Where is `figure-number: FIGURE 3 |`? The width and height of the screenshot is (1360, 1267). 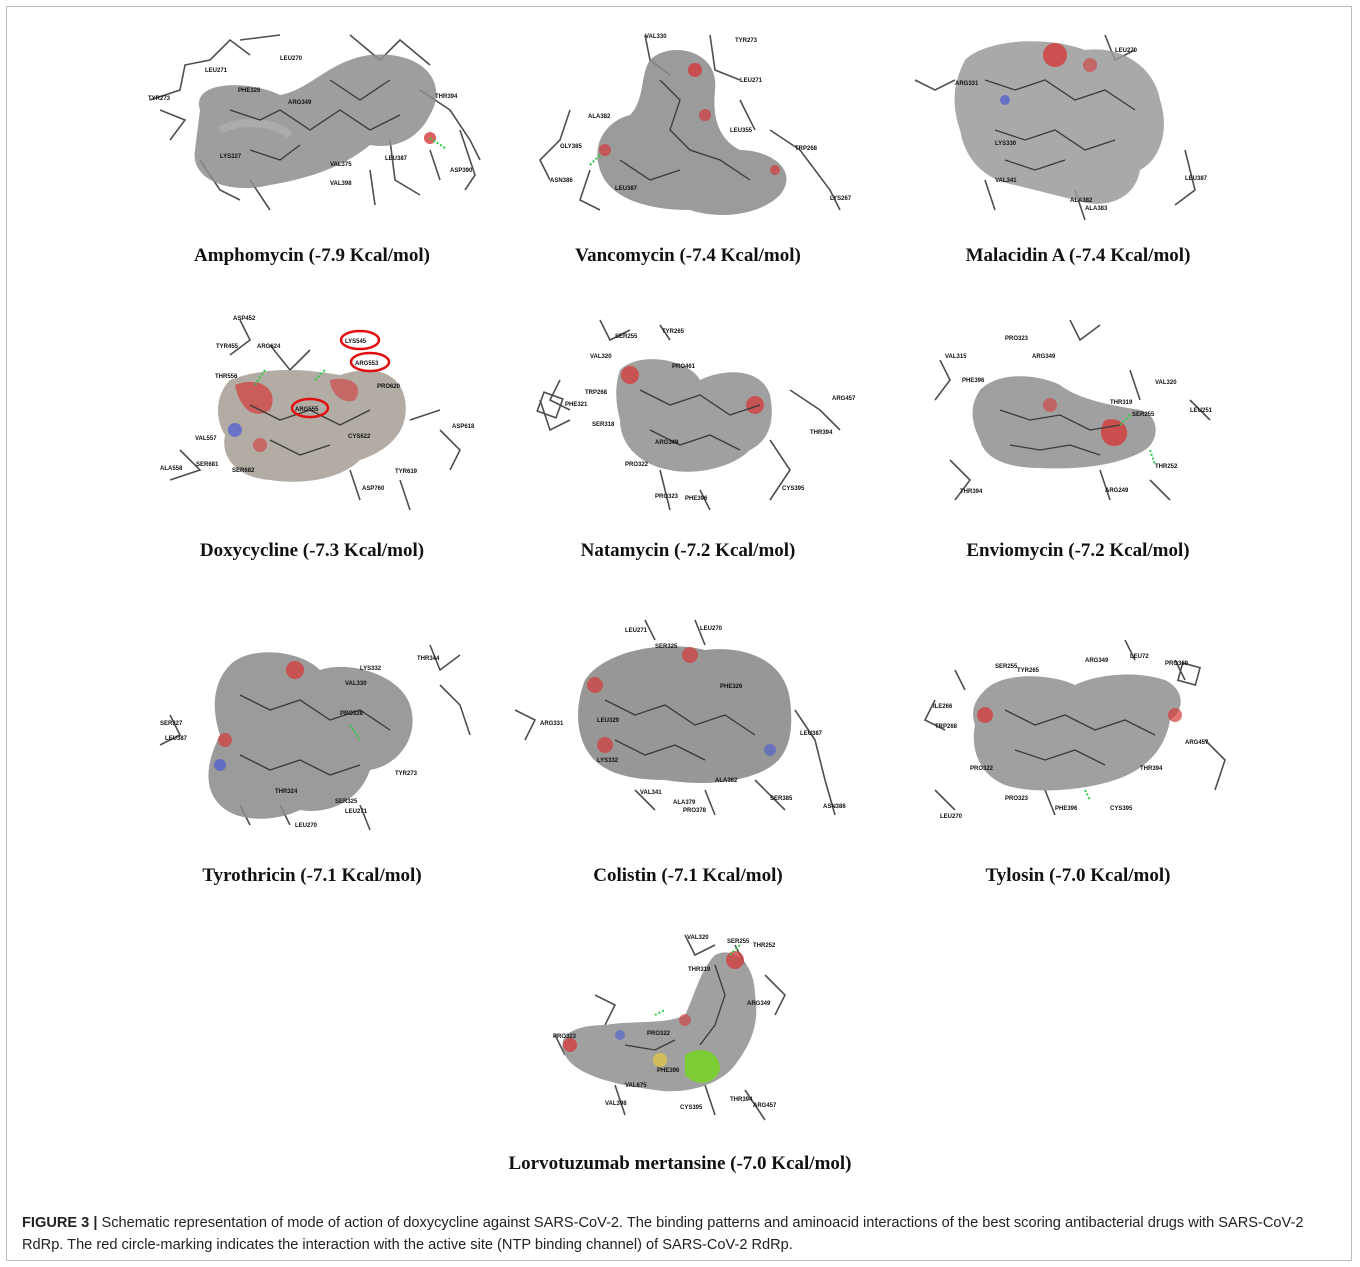
figure-number: FIGURE 3 | is located at coordinates (60, 1223).